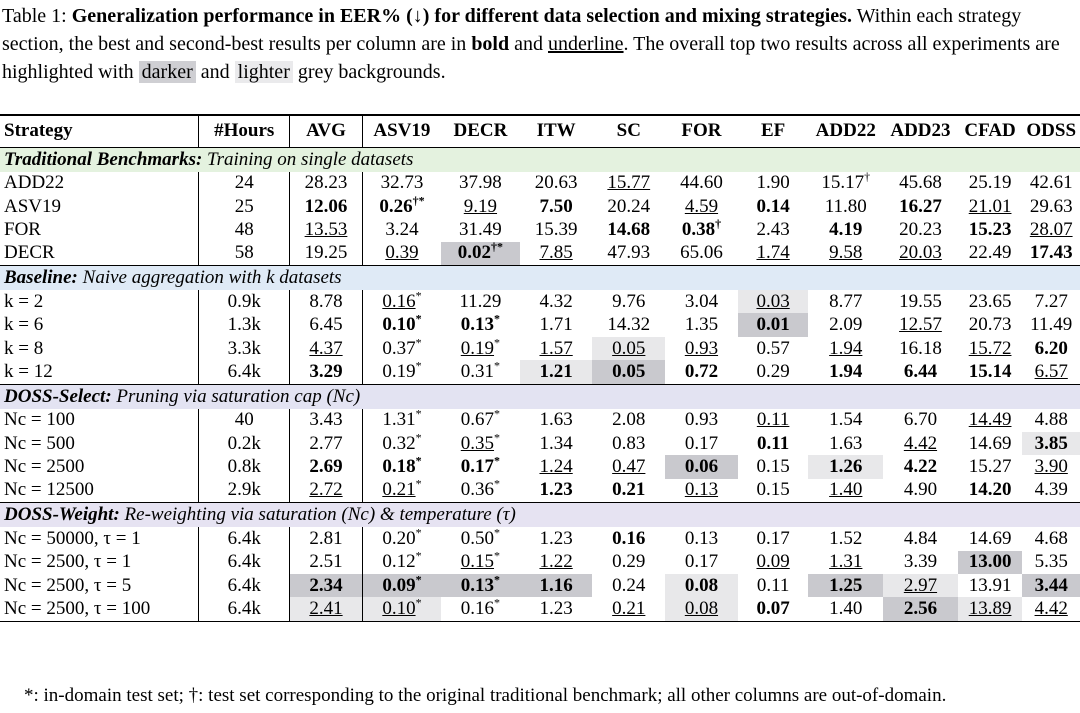 The height and width of the screenshot is (713, 1080). I want to click on cell-decr: 0.67*, so click(480, 420).